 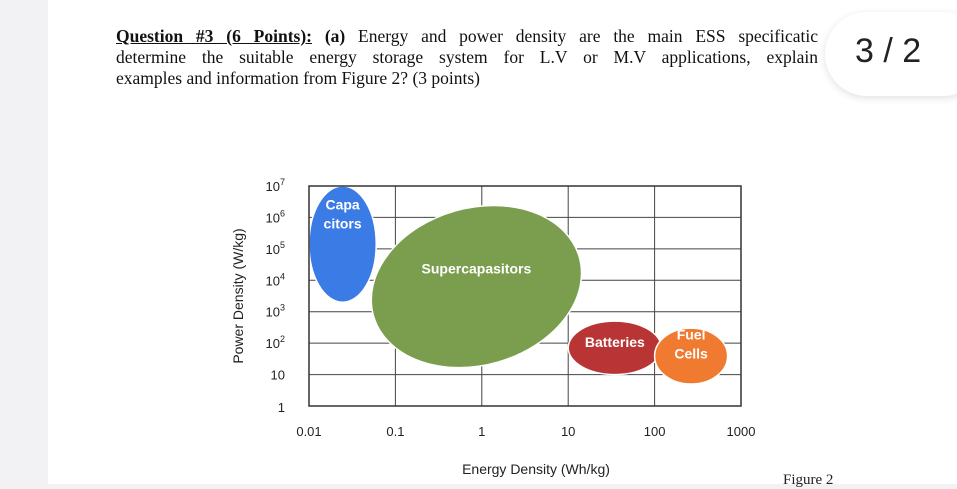 What do you see at coordinates (808, 480) in the screenshot?
I see `figure-caption: Figure 2` at bounding box center [808, 480].